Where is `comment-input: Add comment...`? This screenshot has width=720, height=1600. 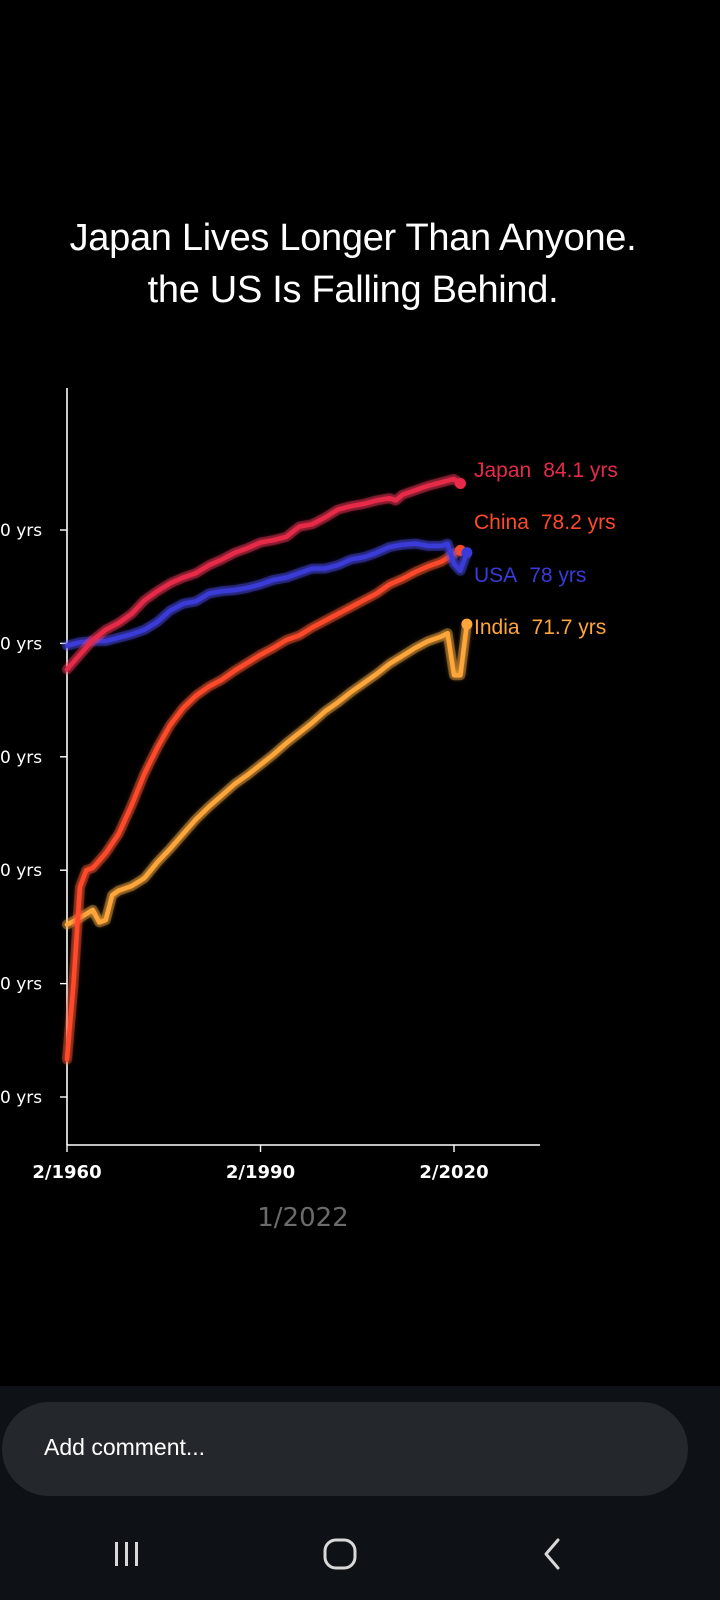
comment-input: Add comment... is located at coordinates (345, 1449).